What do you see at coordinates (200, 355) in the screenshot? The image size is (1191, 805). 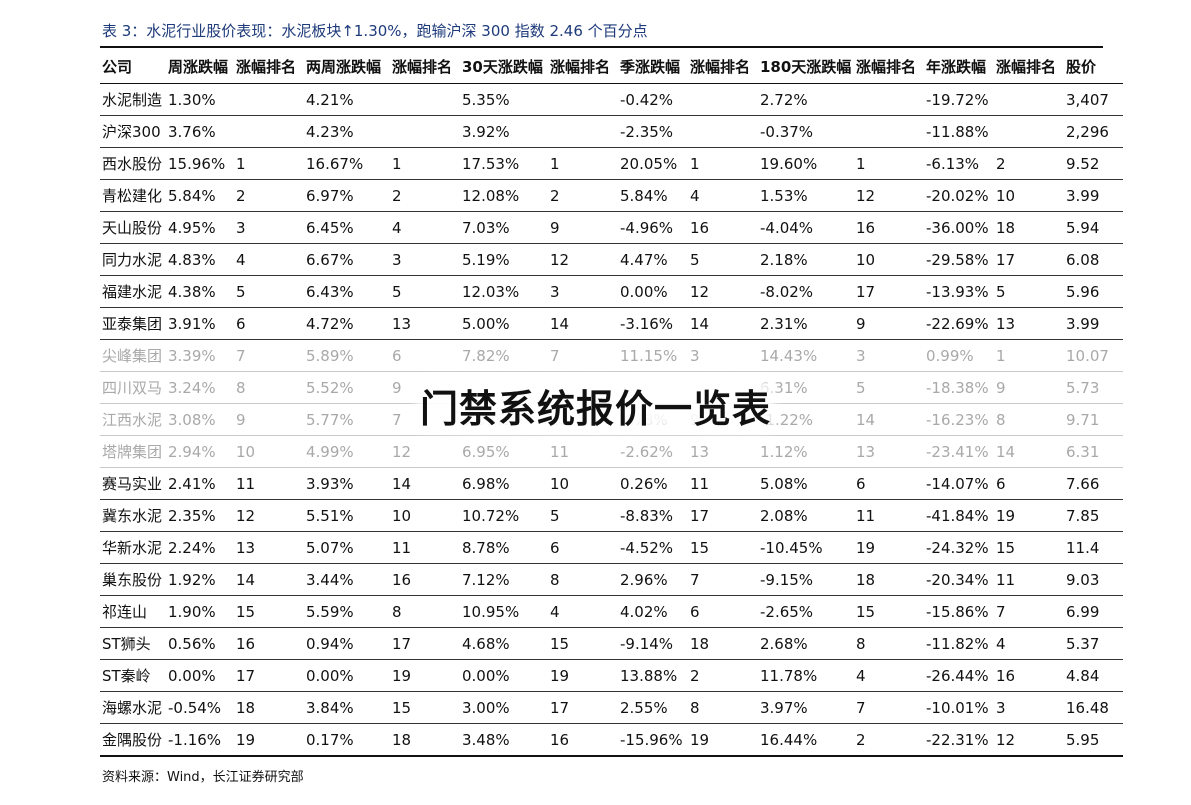 I see `table-cell: 3.39%` at bounding box center [200, 355].